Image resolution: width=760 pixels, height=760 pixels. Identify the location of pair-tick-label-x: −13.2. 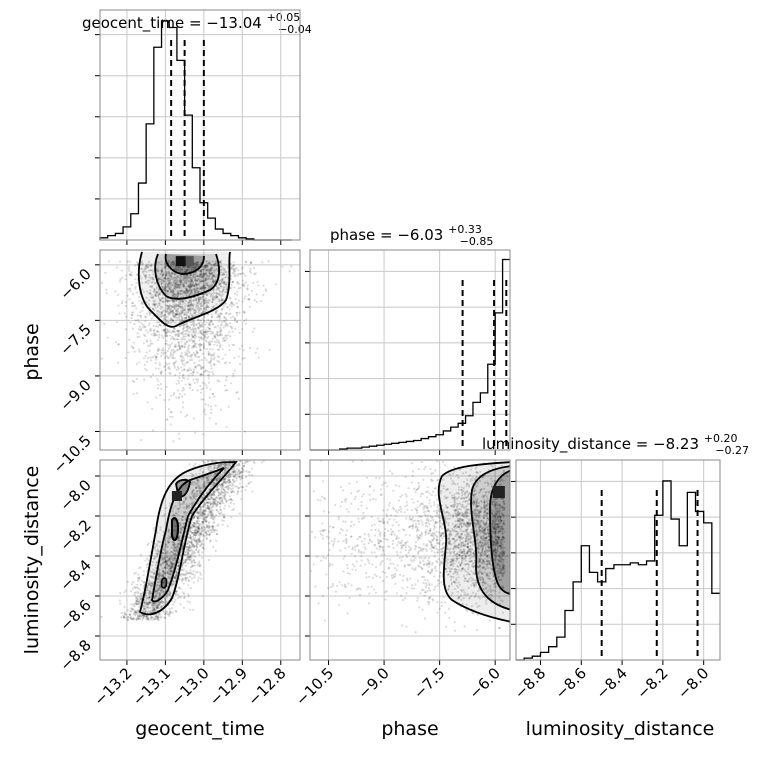
(113, 686).